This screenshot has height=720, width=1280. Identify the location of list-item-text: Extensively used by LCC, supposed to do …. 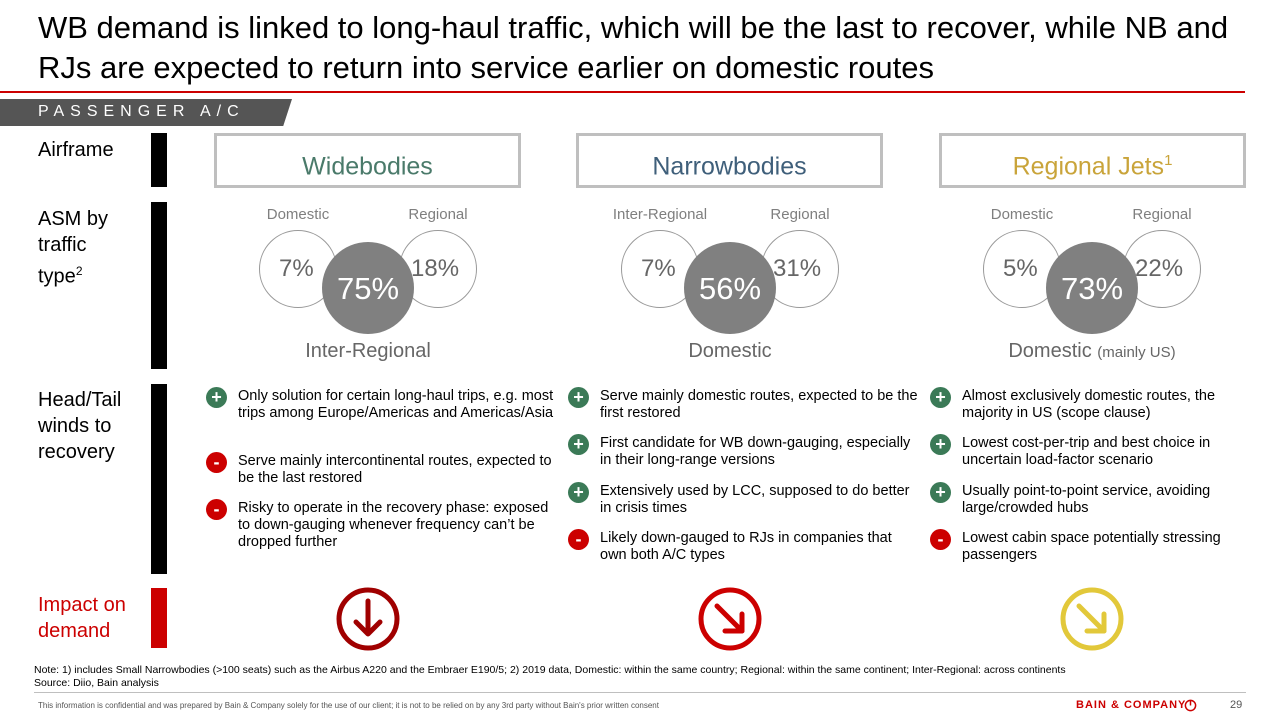
(755, 499).